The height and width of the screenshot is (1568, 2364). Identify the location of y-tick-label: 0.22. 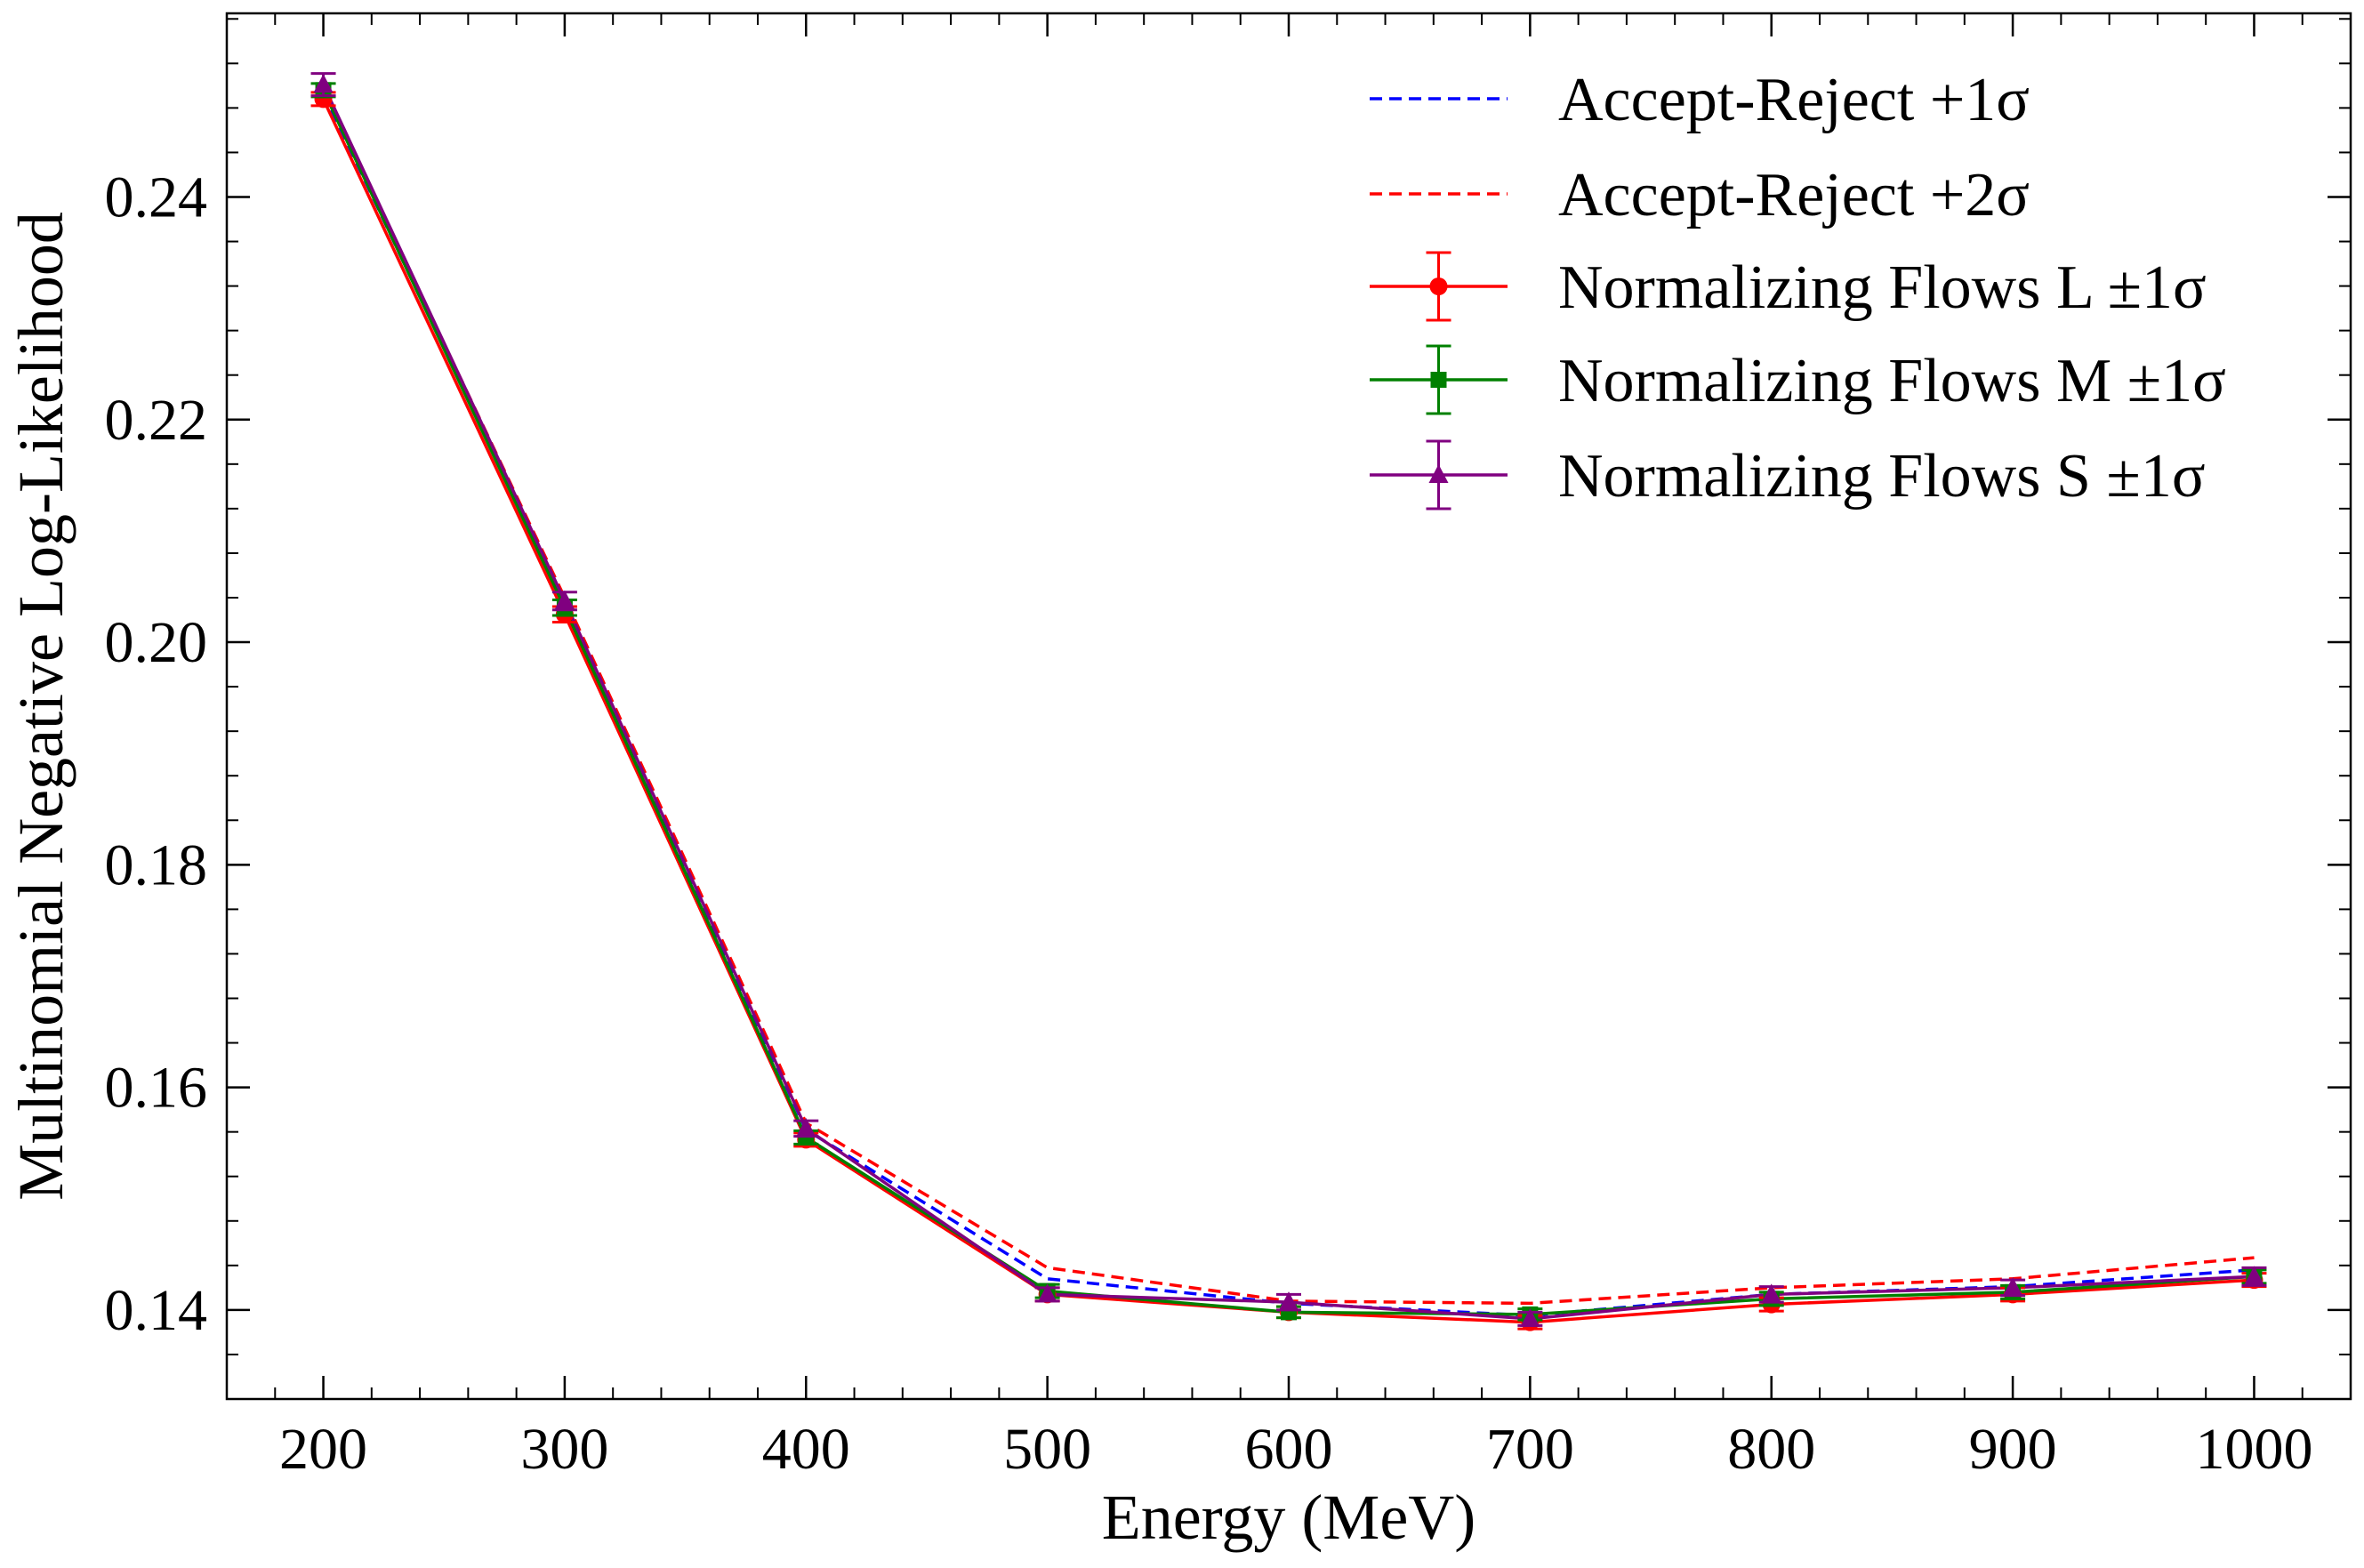
(156, 420).